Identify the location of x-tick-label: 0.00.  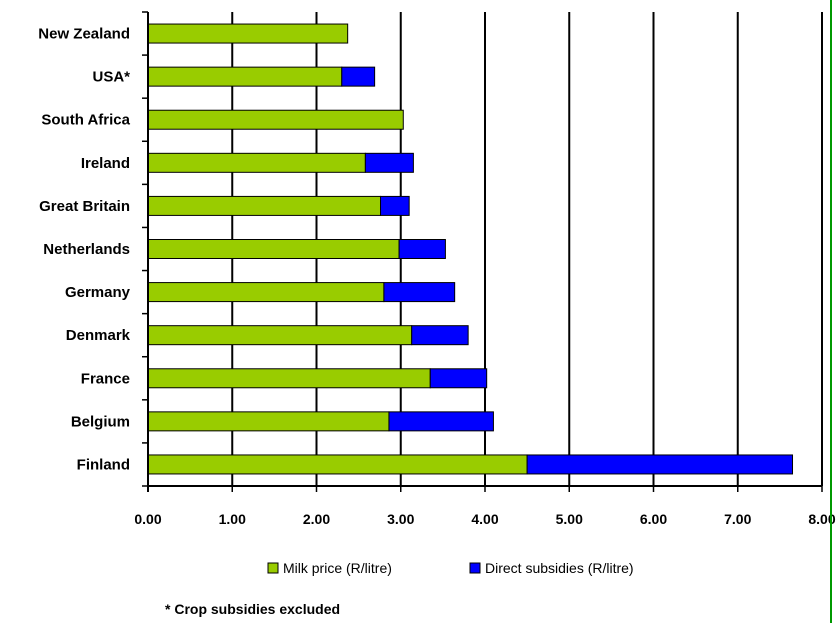
(147, 519).